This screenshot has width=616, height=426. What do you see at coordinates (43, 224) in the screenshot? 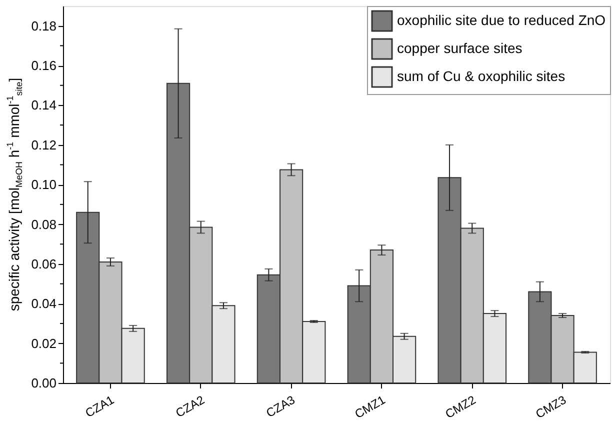
I see `y-tick-label: 0.08` at bounding box center [43, 224].